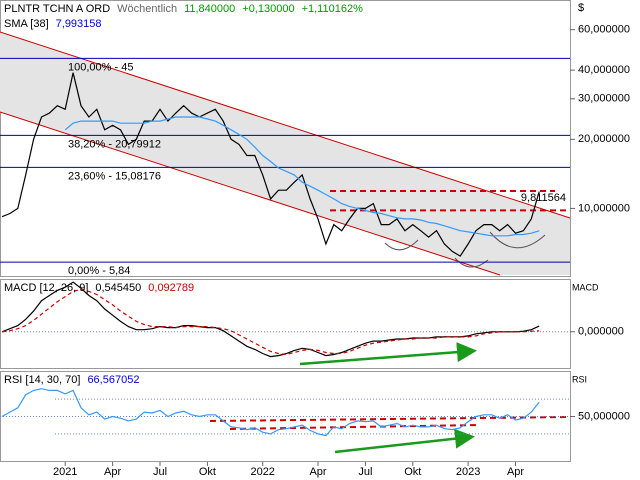  Describe the element at coordinates (585, 287) in the screenshot. I see `macd-axis-label: MACD` at that location.